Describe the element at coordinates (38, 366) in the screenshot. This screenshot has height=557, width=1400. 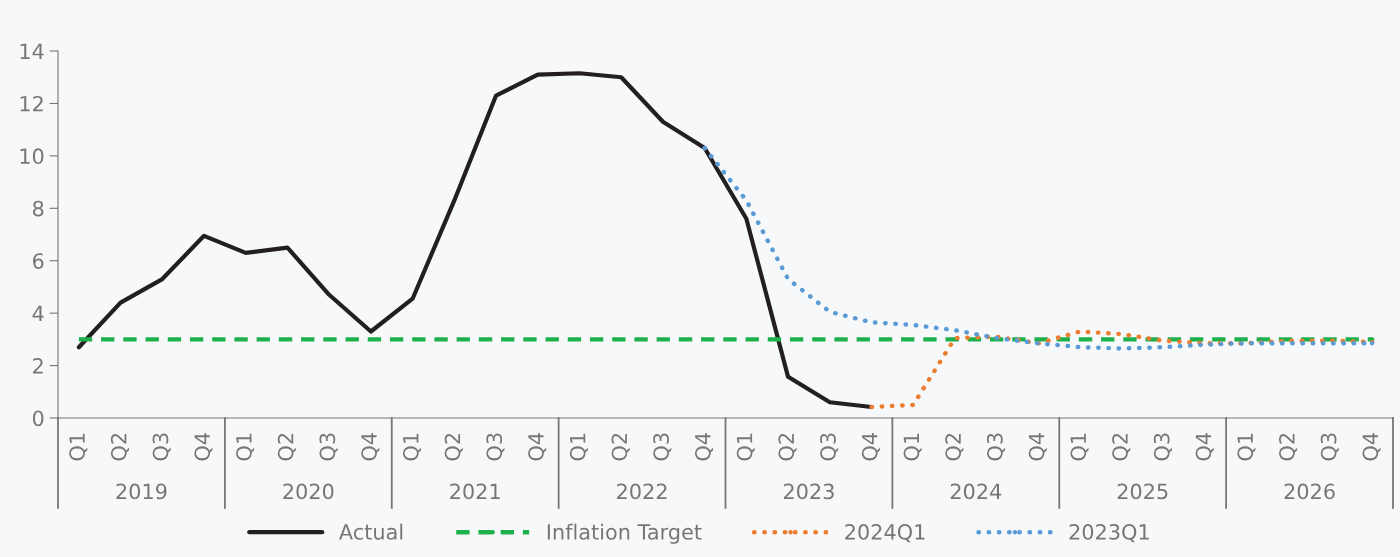
I see `y-tick-label: 2` at that location.